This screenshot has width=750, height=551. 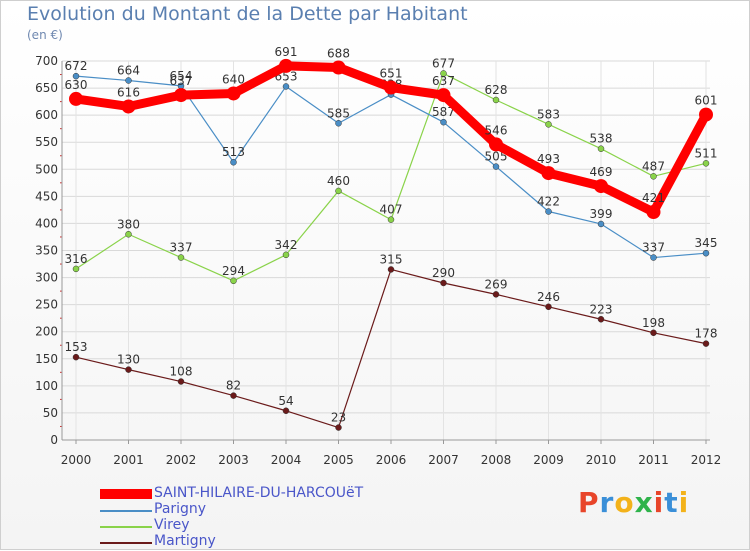 What do you see at coordinates (338, 113) in the screenshot?
I see `data-label: 585` at bounding box center [338, 113].